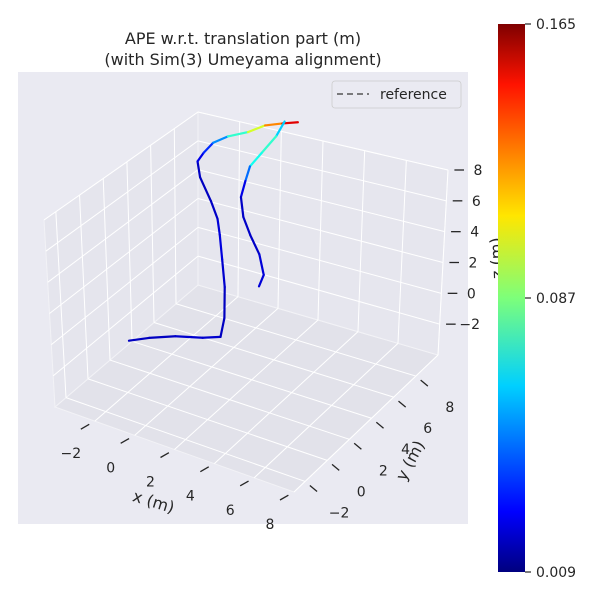 Image resolution: width=600 pixels, height=600 pixels. What do you see at coordinates (556, 299) in the screenshot?
I see `colorbar-tick-label: 0.087` at bounding box center [556, 299].